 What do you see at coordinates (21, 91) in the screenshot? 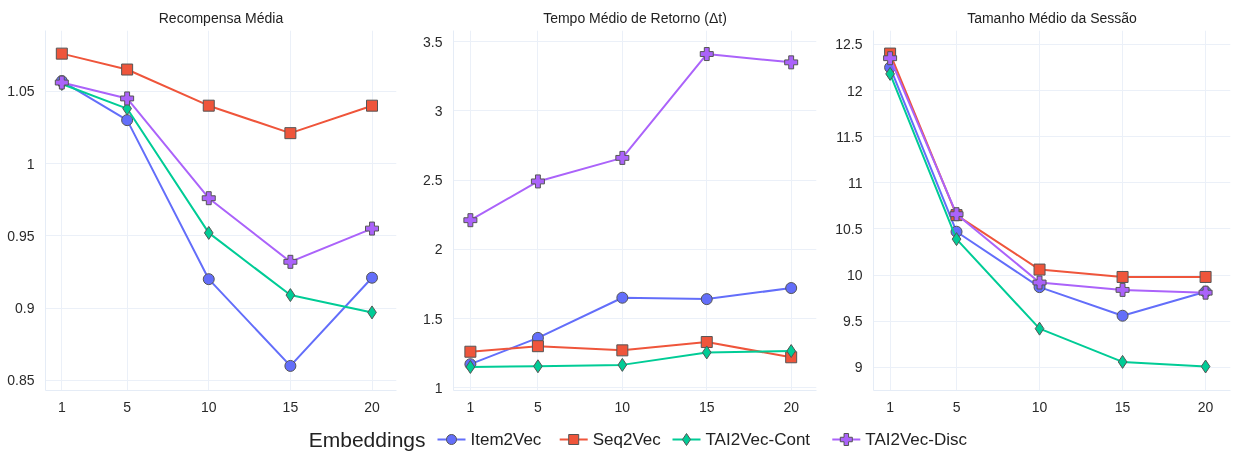
I see `y-tick-label: 1.05` at bounding box center [21, 91].